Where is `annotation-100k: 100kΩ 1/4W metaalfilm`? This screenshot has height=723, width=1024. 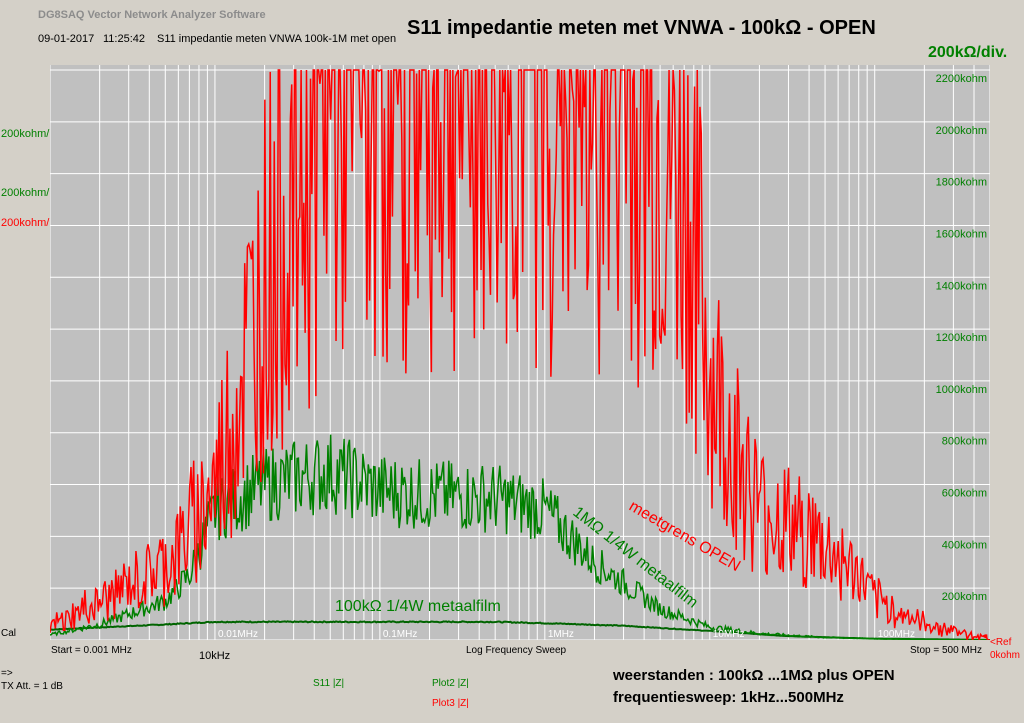 annotation-100k: 100kΩ 1/4W metaalfilm is located at coordinates (418, 606).